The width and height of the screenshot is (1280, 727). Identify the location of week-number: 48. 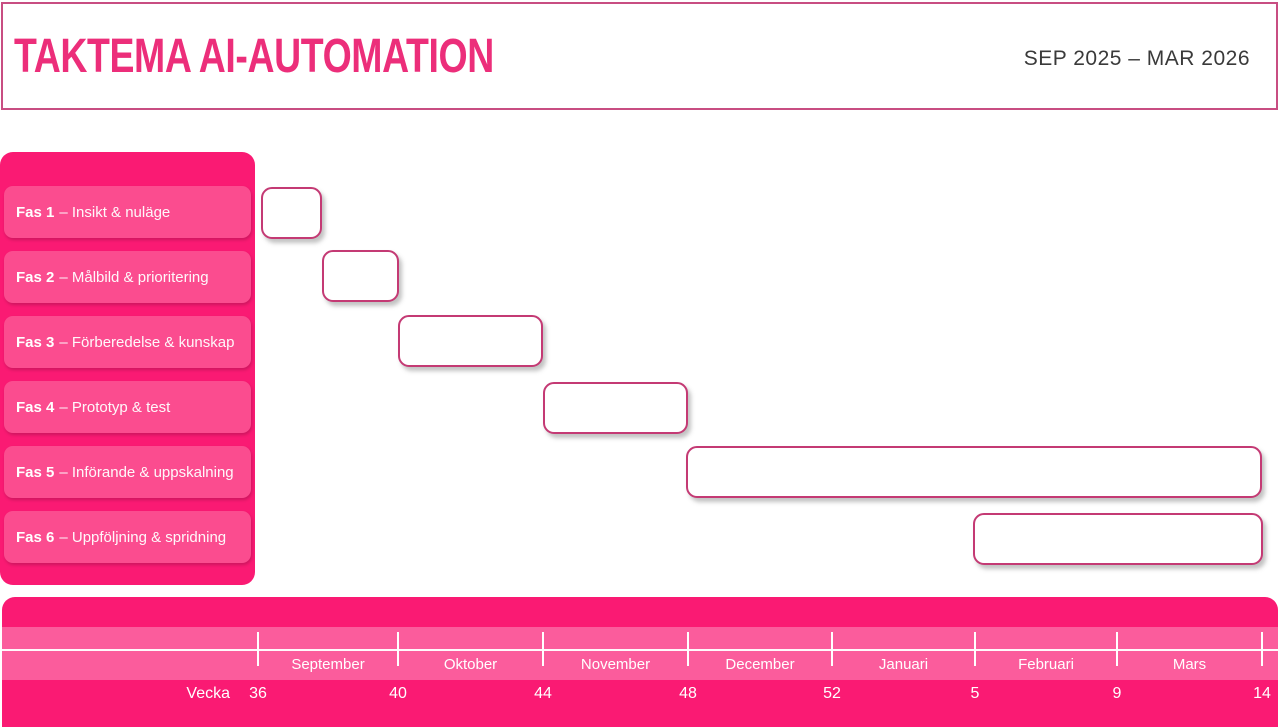
(688, 693).